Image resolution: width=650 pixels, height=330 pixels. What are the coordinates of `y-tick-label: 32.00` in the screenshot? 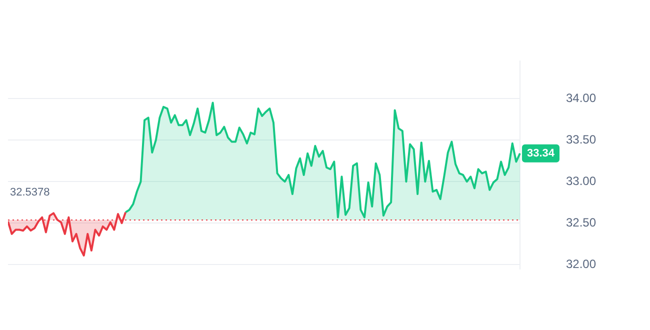 It's located at (581, 263).